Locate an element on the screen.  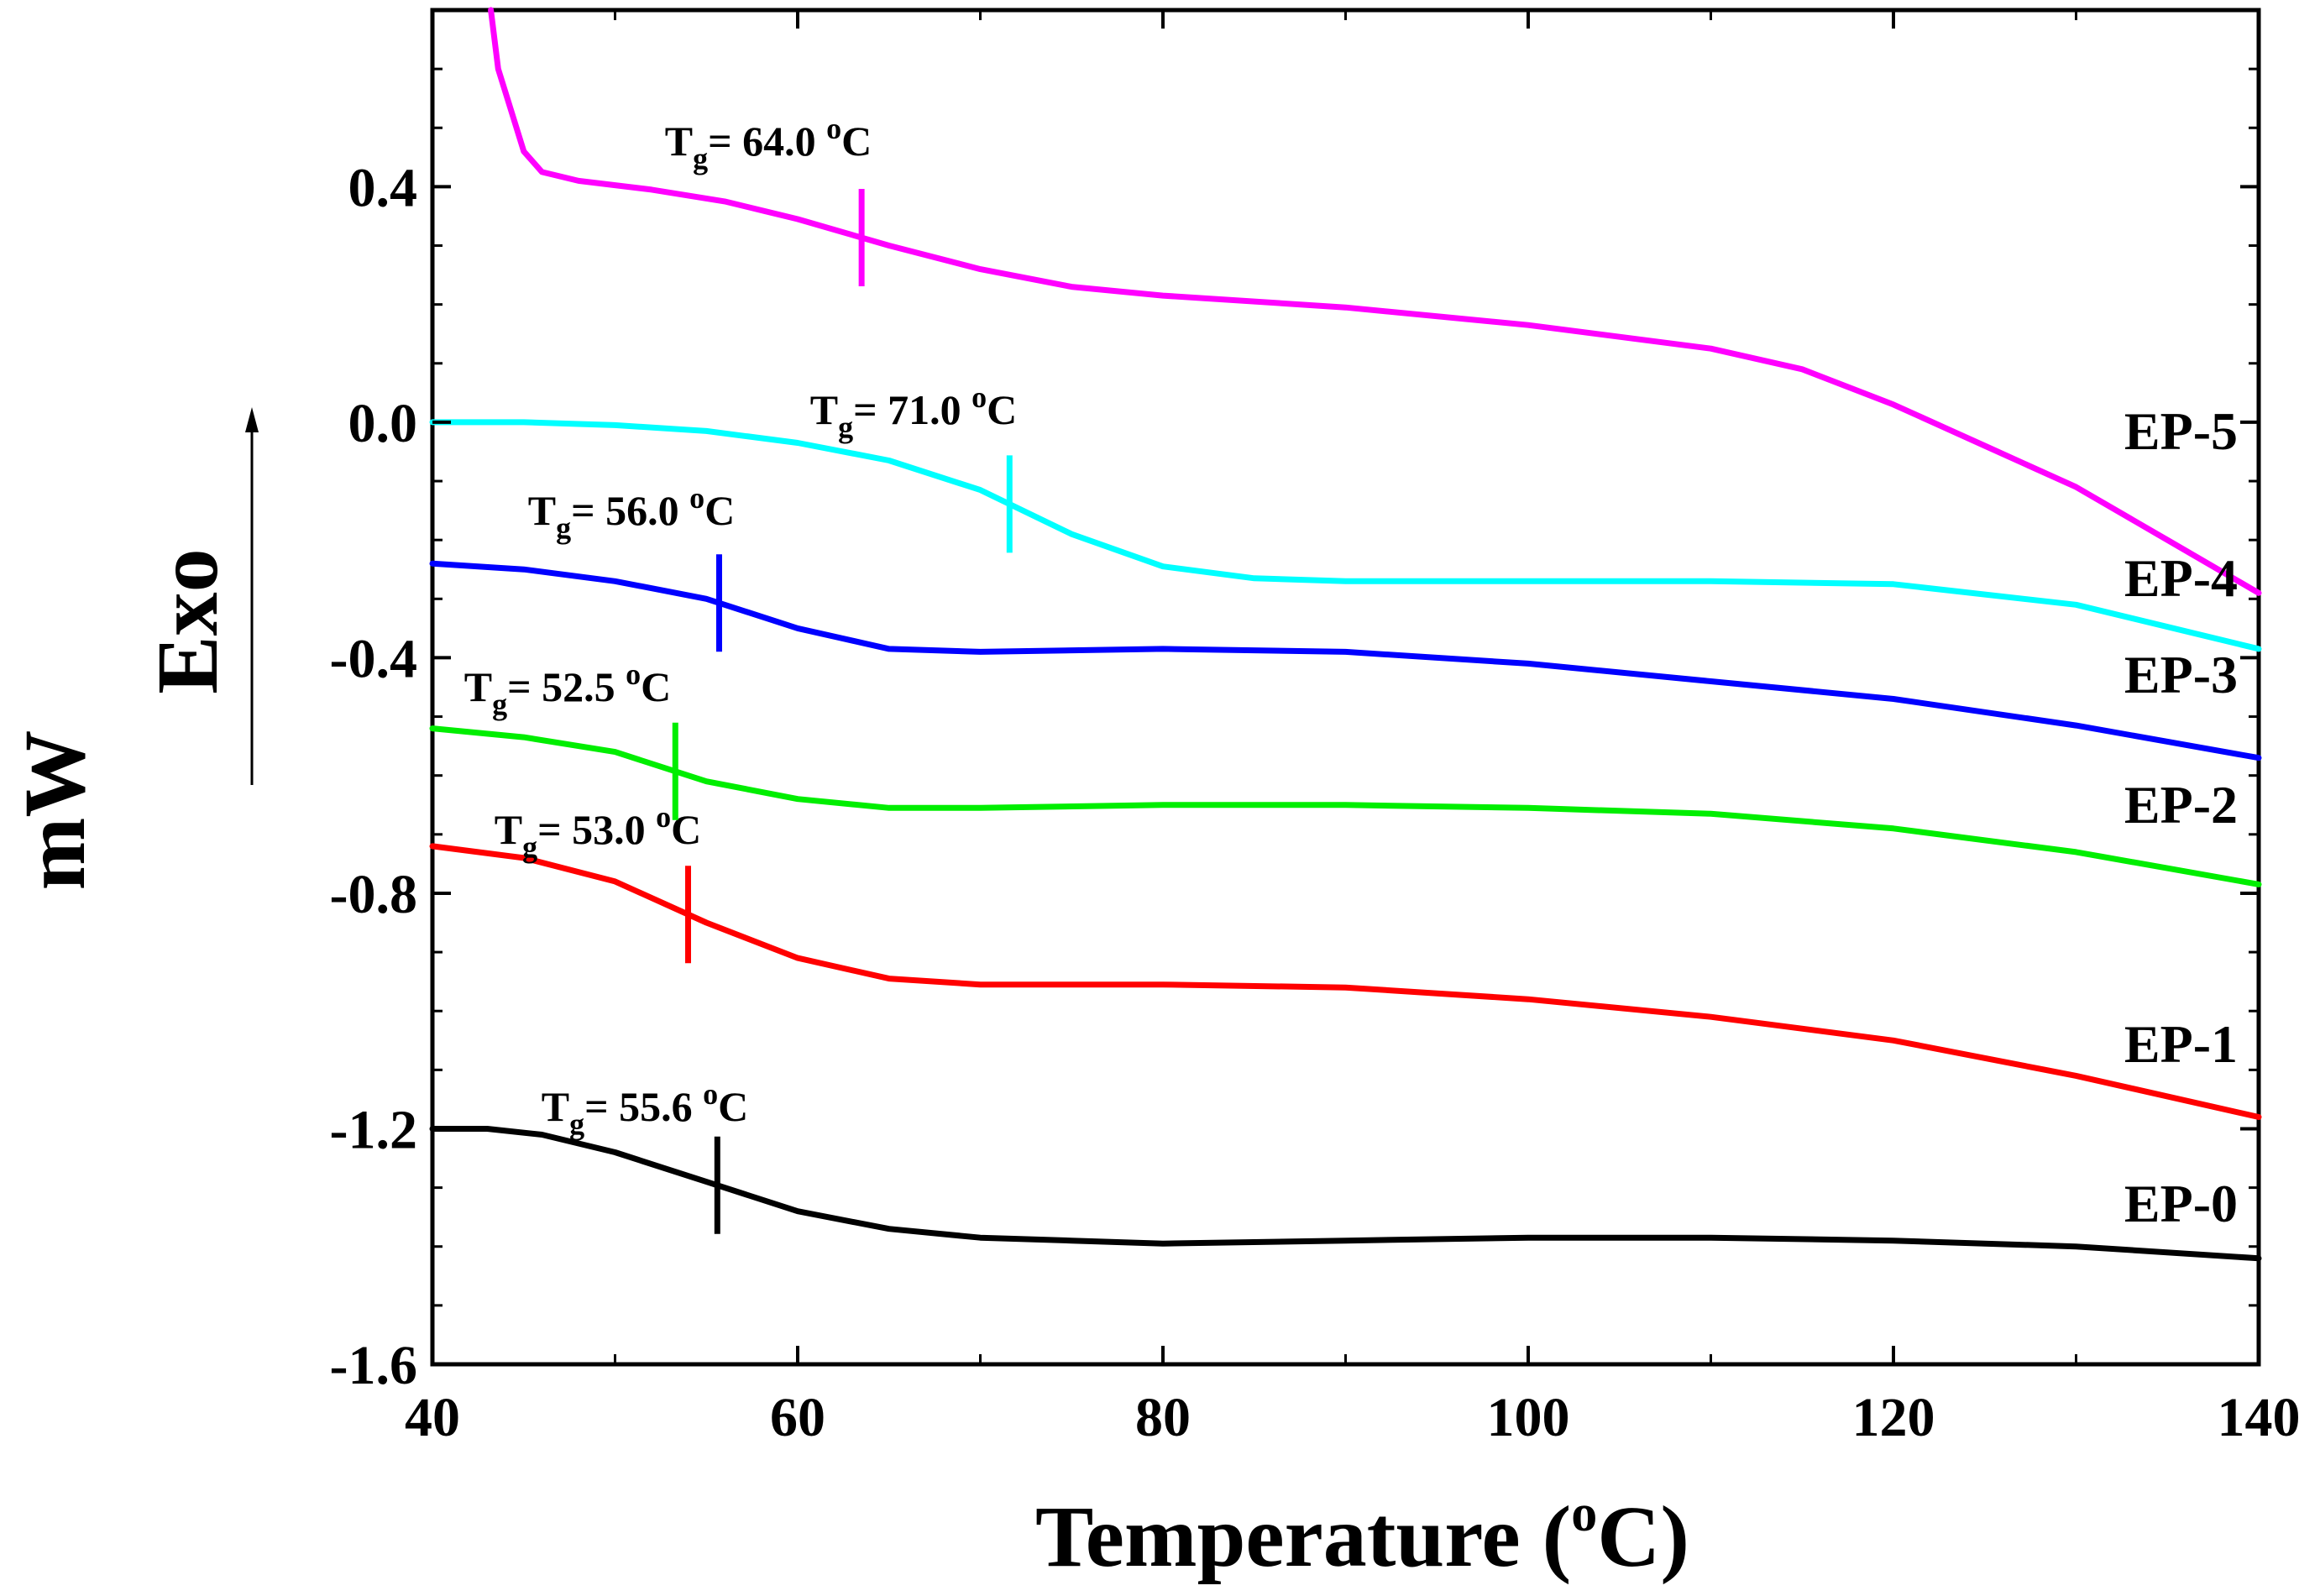
y-tick-label: -0.4 is located at coordinates (373, 658).